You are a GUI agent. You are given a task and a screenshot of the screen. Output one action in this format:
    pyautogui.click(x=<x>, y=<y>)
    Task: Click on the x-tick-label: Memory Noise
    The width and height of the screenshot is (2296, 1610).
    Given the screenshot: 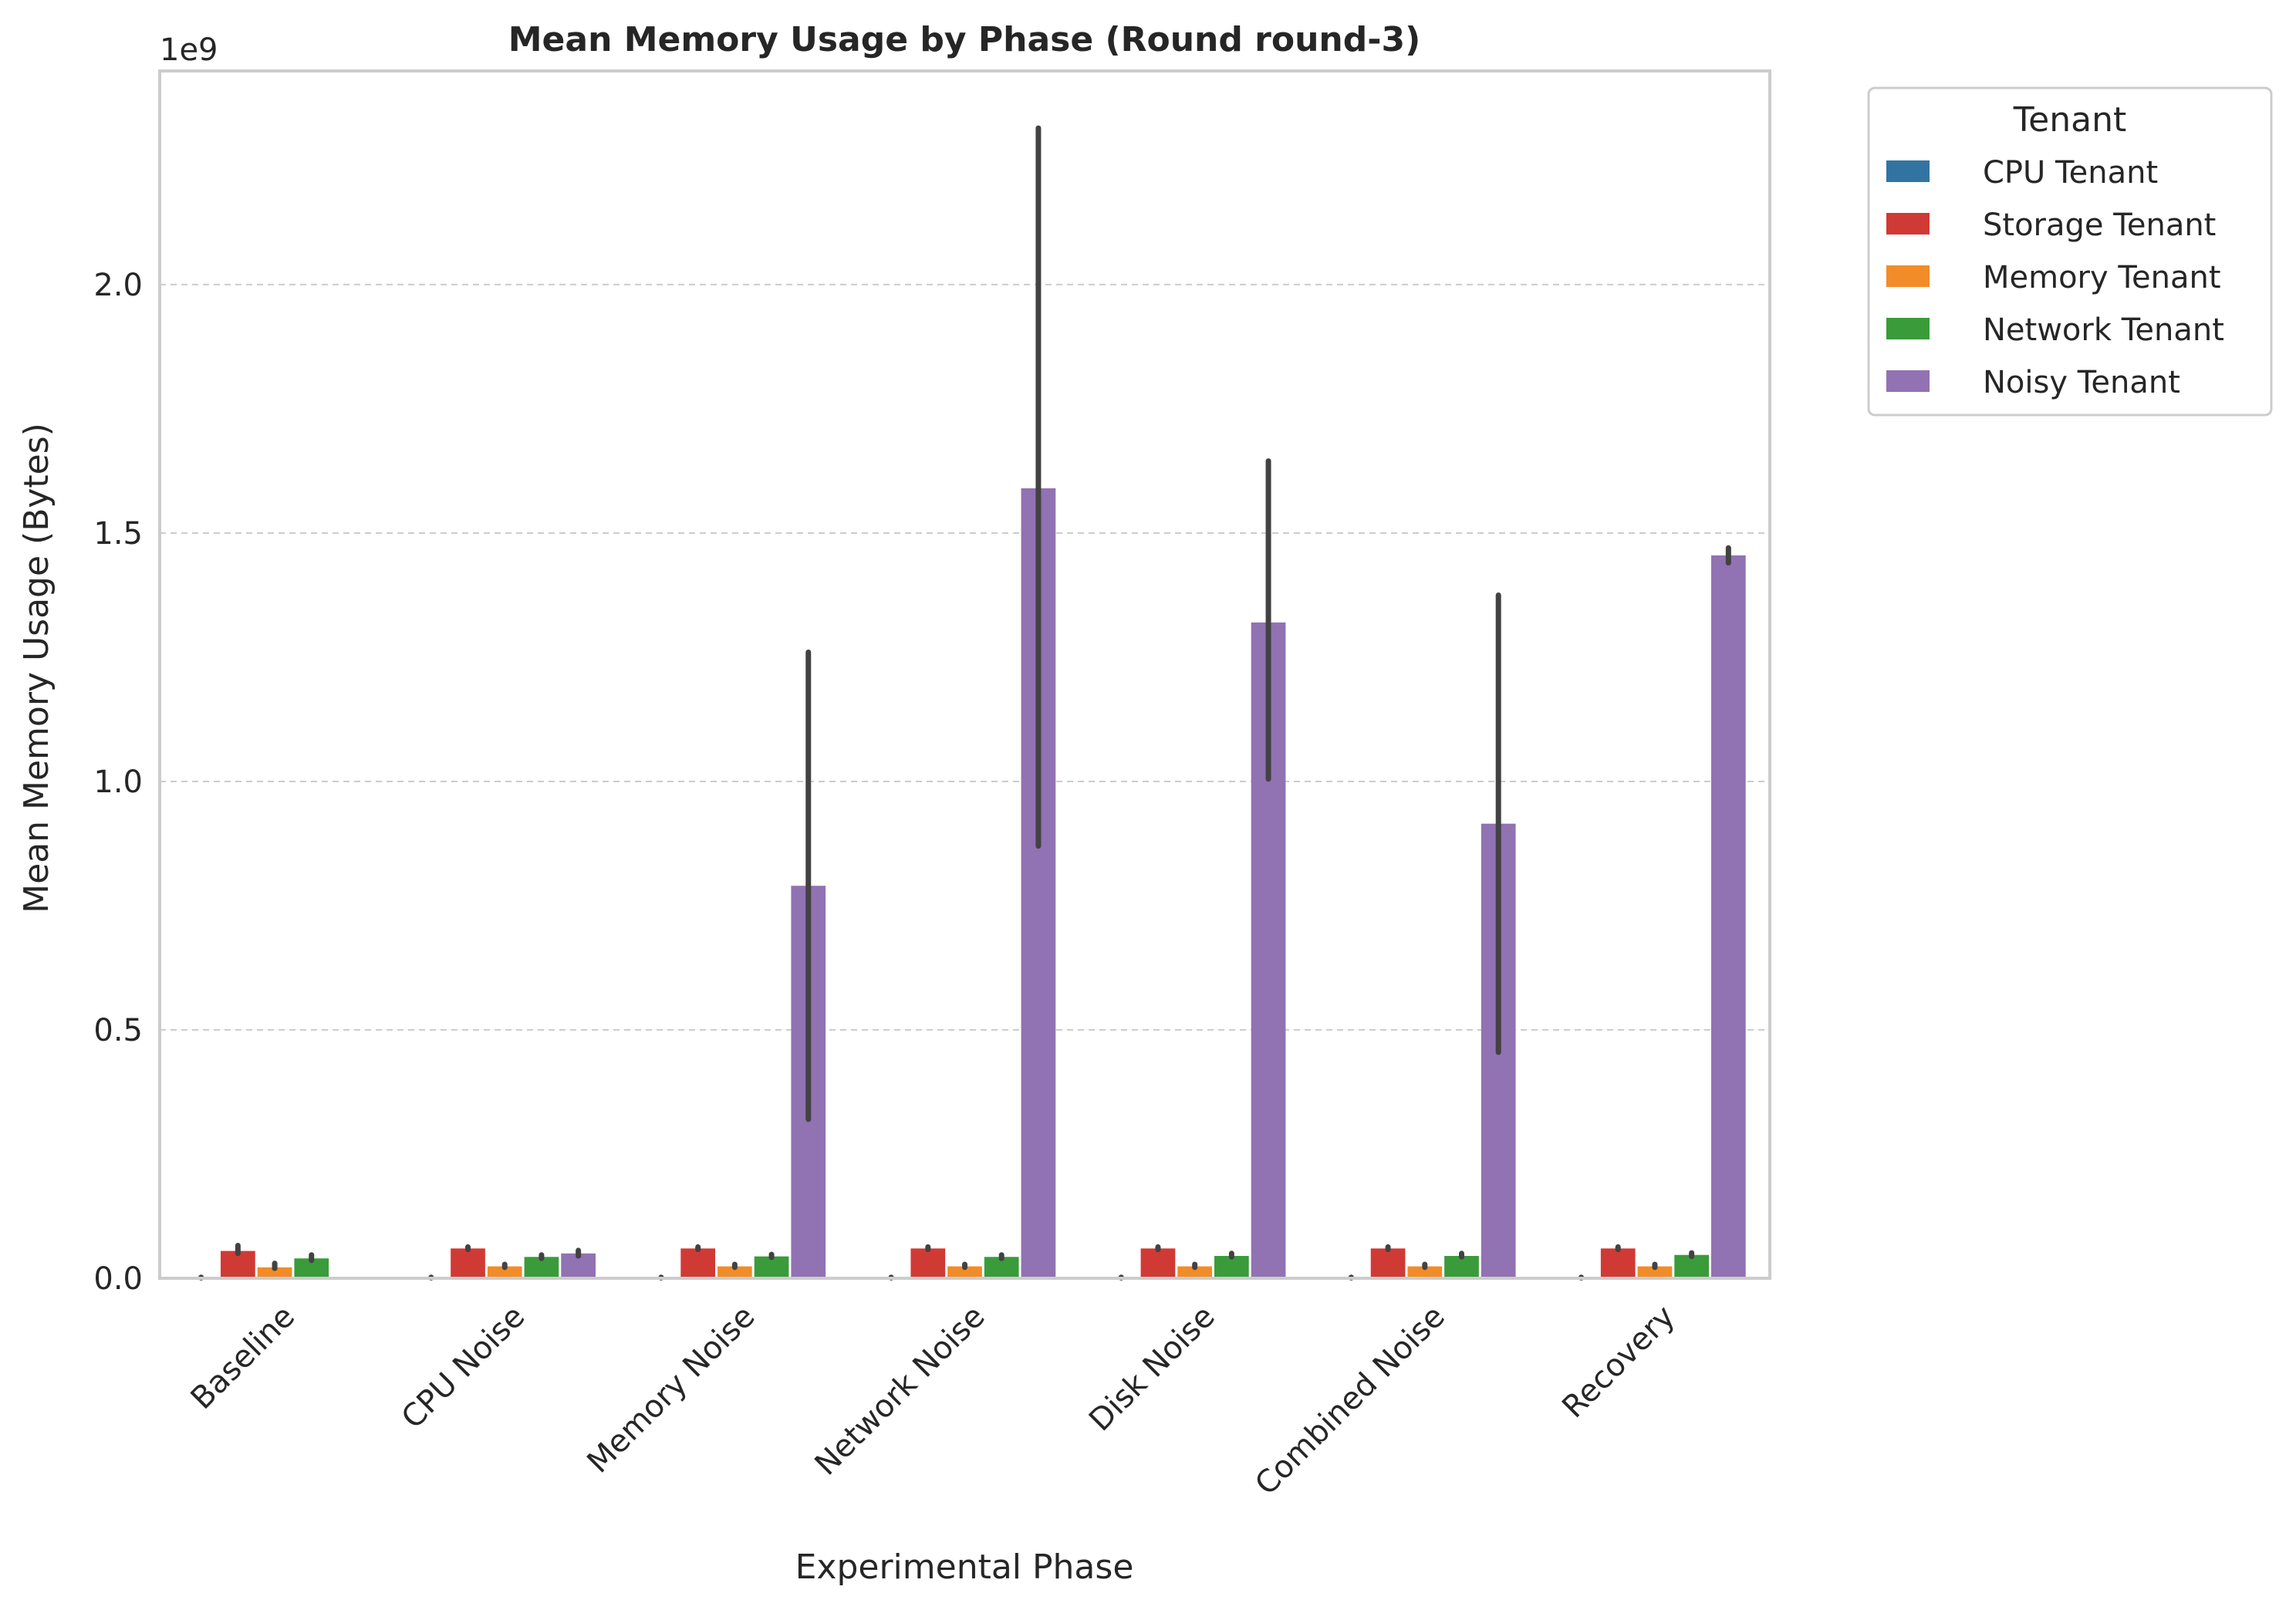 What is the action you would take?
    pyautogui.click(x=670, y=1389)
    